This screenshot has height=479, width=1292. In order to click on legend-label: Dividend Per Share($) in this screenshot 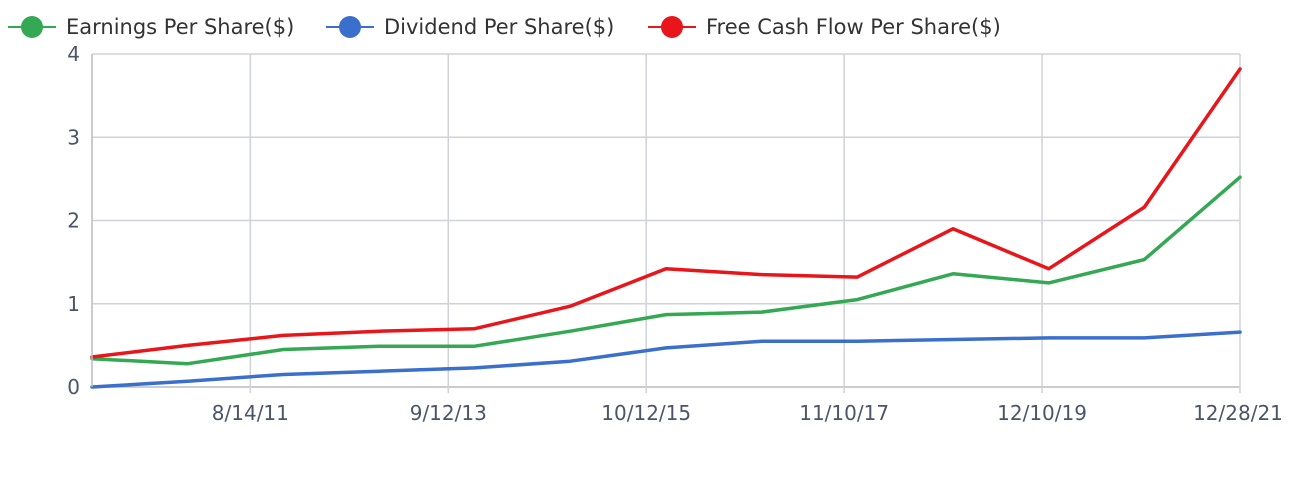, I will do `click(499, 27)`.